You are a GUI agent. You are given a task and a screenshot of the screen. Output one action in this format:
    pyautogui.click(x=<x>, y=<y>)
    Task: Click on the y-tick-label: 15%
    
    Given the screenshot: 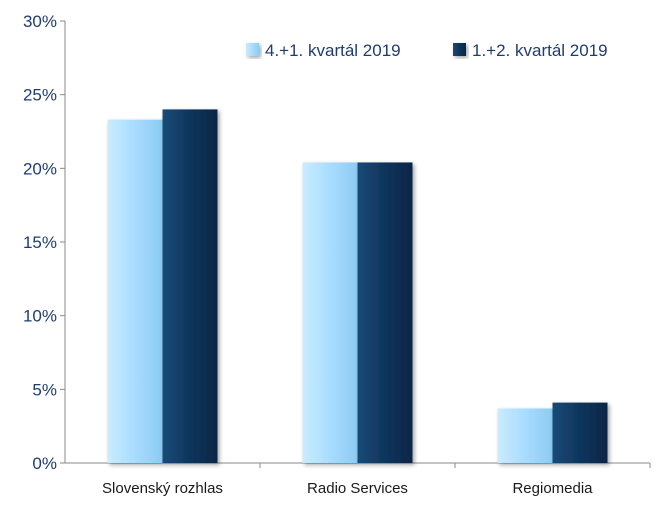 What is the action you would take?
    pyautogui.click(x=40, y=242)
    